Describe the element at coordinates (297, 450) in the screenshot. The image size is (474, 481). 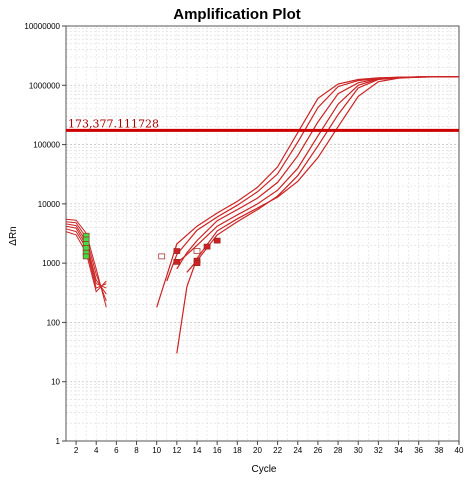
I see `x-tick-label: 24` at that location.